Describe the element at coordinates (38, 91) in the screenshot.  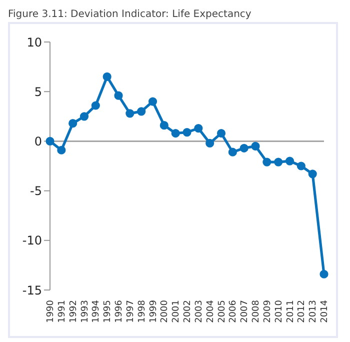
I see `y-tick-label: 5` at that location.